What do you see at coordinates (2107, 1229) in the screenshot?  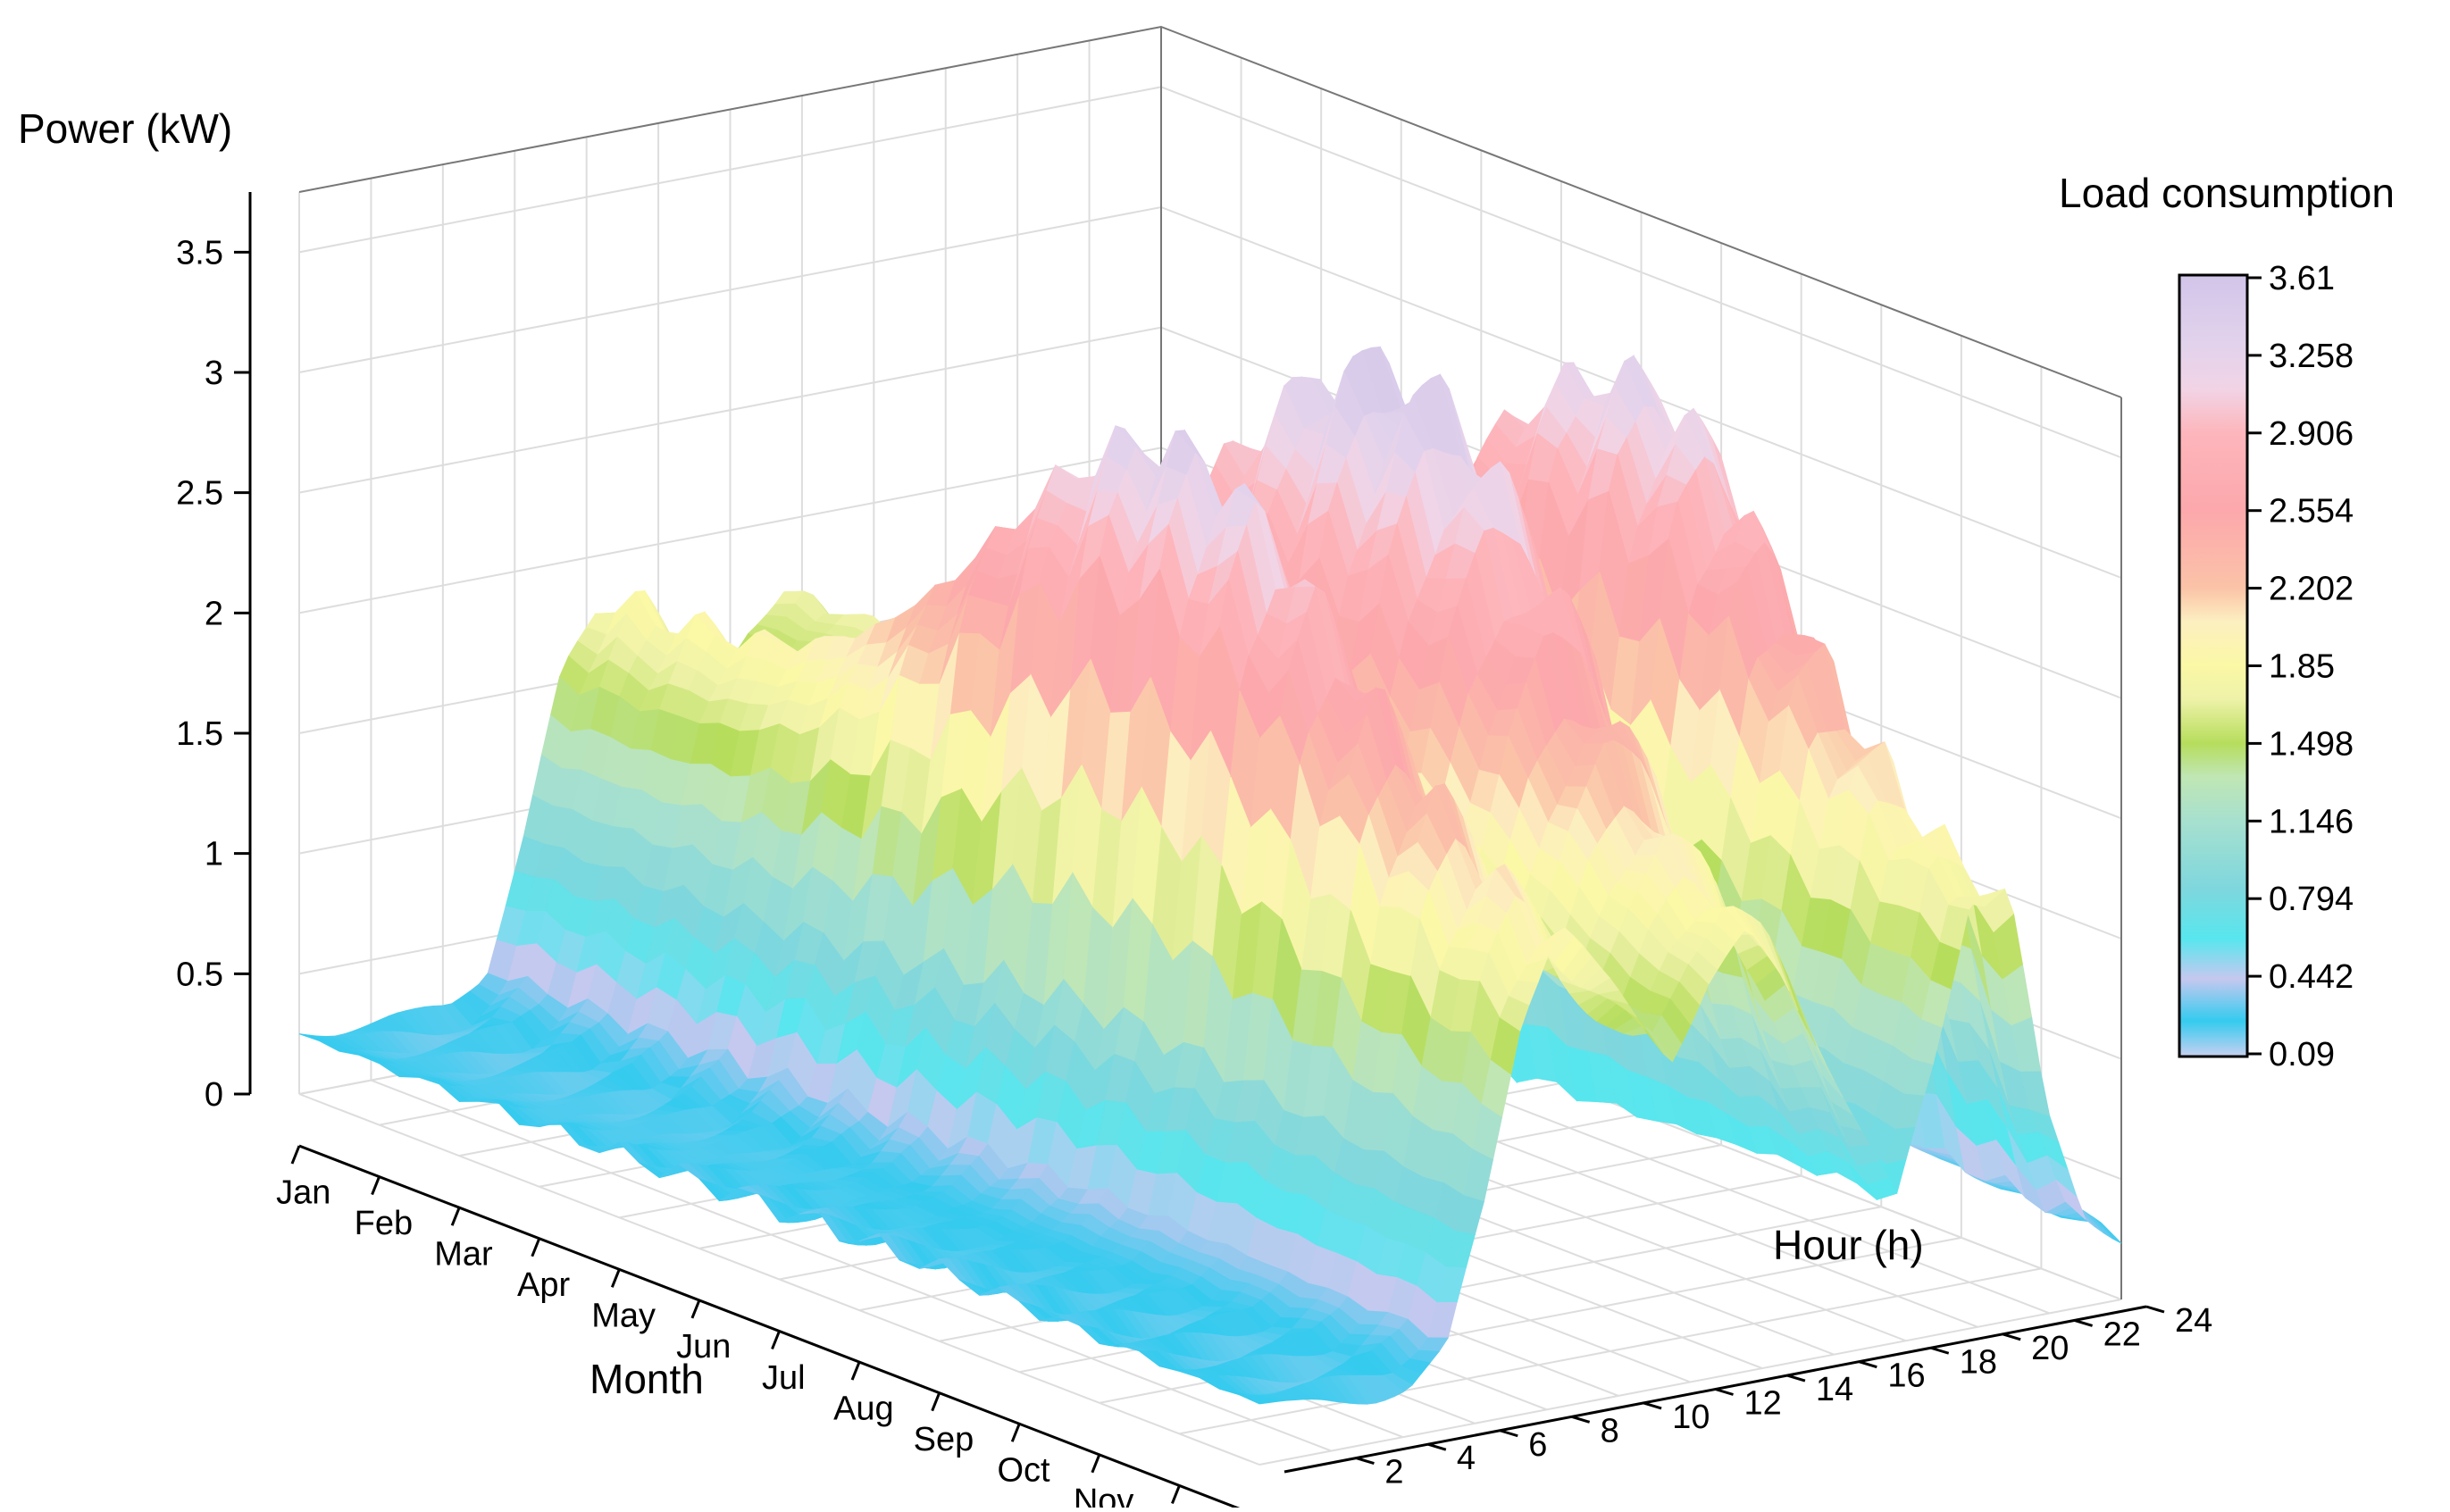 I see `surface-patch` at bounding box center [2107, 1229].